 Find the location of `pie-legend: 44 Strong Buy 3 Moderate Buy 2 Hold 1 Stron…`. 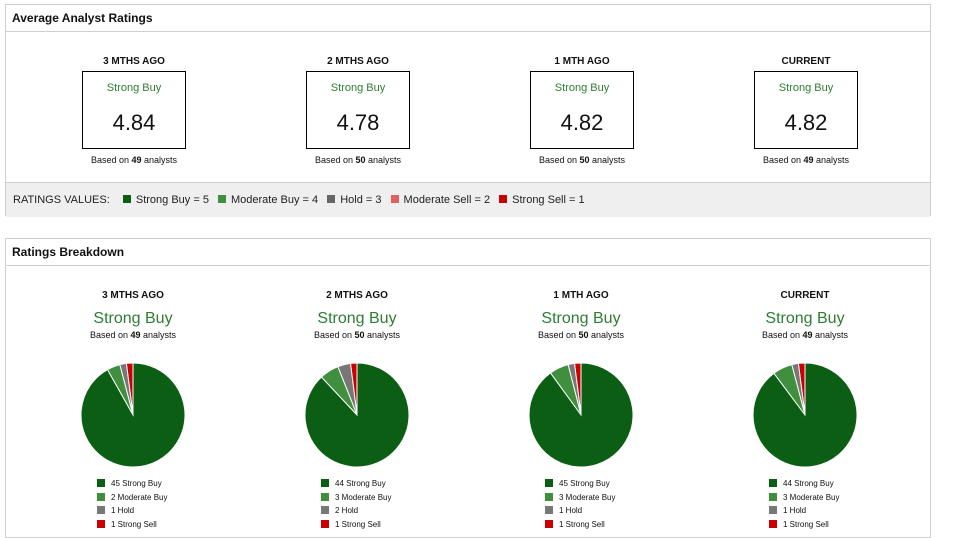

pie-legend: 44 Strong Buy 3 Moderate Buy 2 Hold 1 Stron… is located at coordinates (381, 504).